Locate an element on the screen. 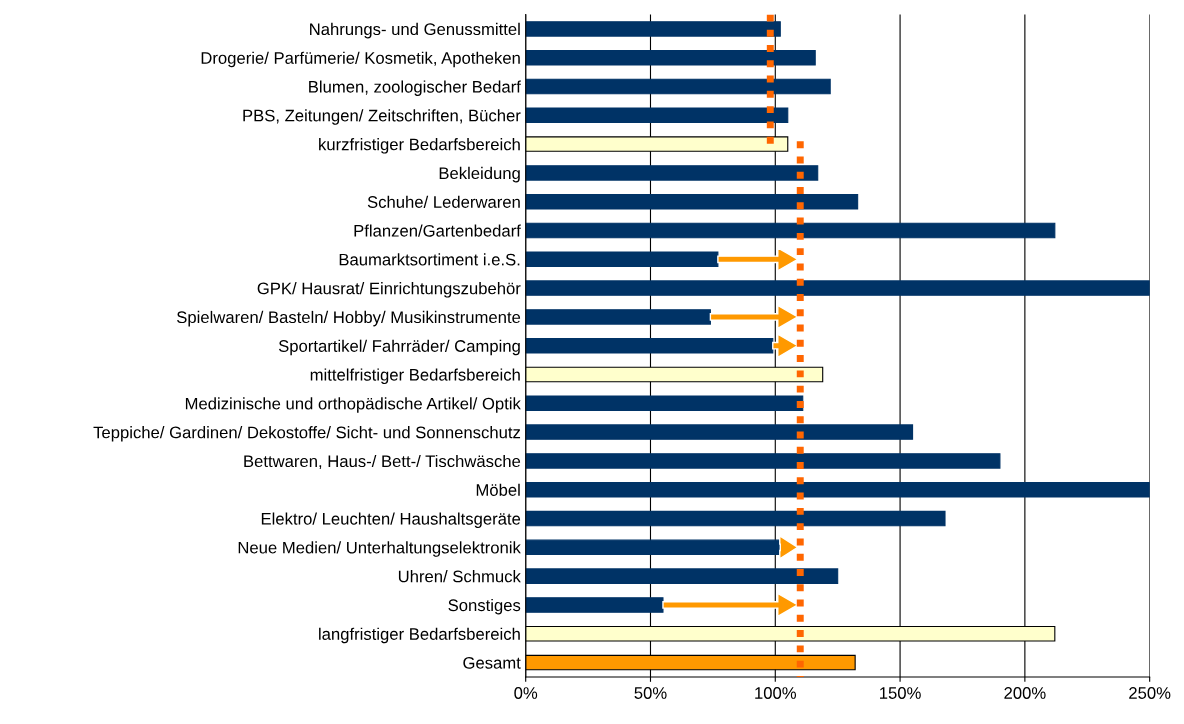 The height and width of the screenshot is (724, 1184). y-tick-label: Teppiche/ Gardinen/ Dekostoffe/ Sicht- und Sonnenschutz is located at coordinates (307, 434).